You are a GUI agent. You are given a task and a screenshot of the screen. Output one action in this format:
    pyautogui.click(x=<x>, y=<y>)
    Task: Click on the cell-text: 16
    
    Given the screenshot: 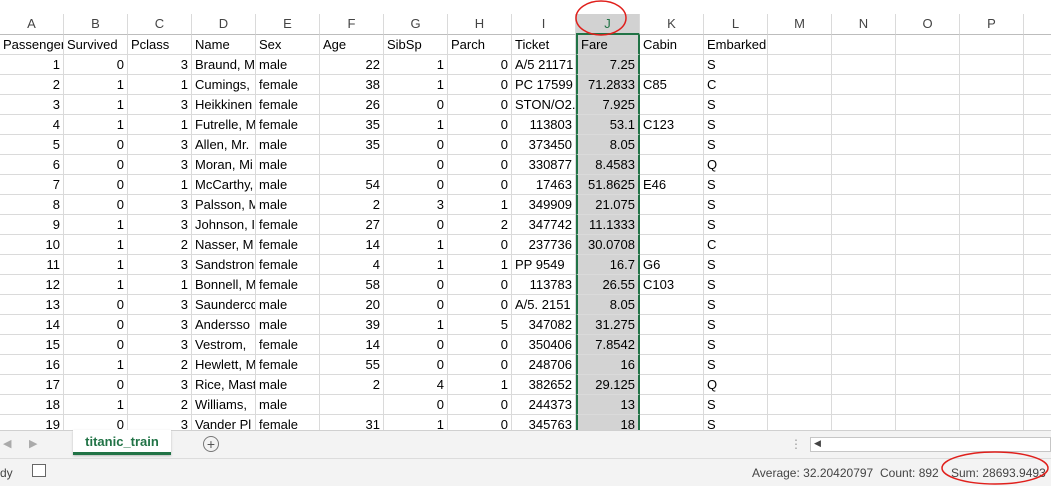 What is the action you would take?
    pyautogui.click(x=32, y=365)
    